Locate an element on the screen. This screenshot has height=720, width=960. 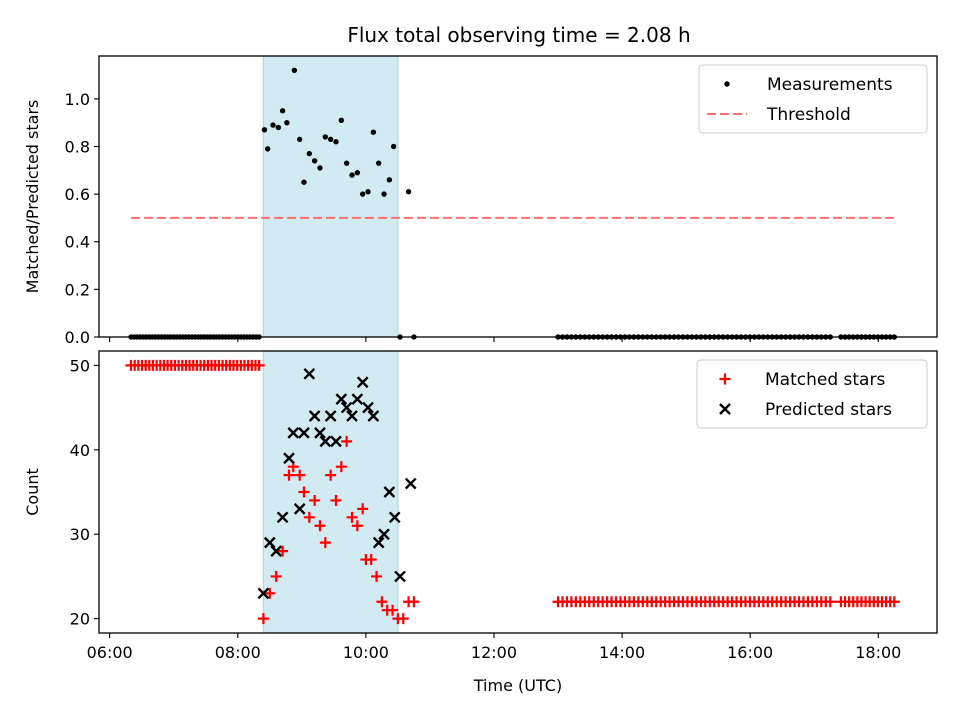
legend-measurement-marker is located at coordinates (727, 84).